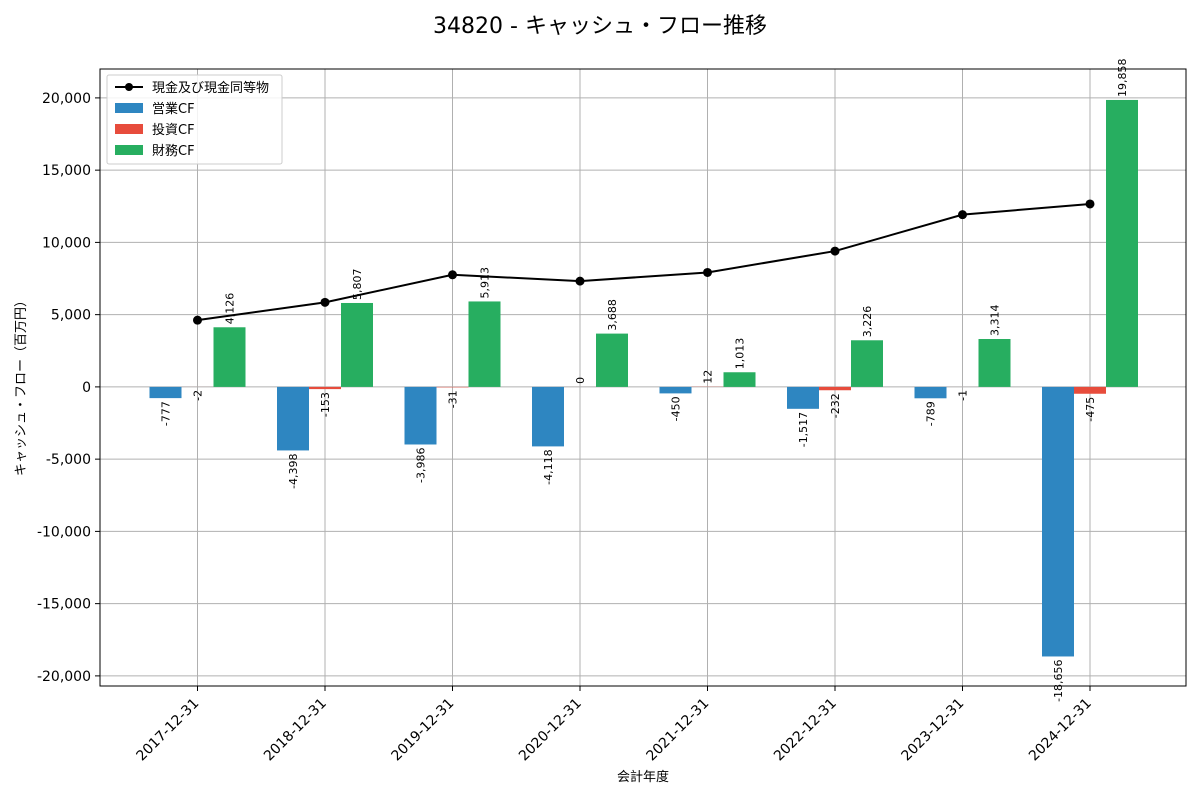  I want to click on bar-data-label: -3,986, so click(421, 464).